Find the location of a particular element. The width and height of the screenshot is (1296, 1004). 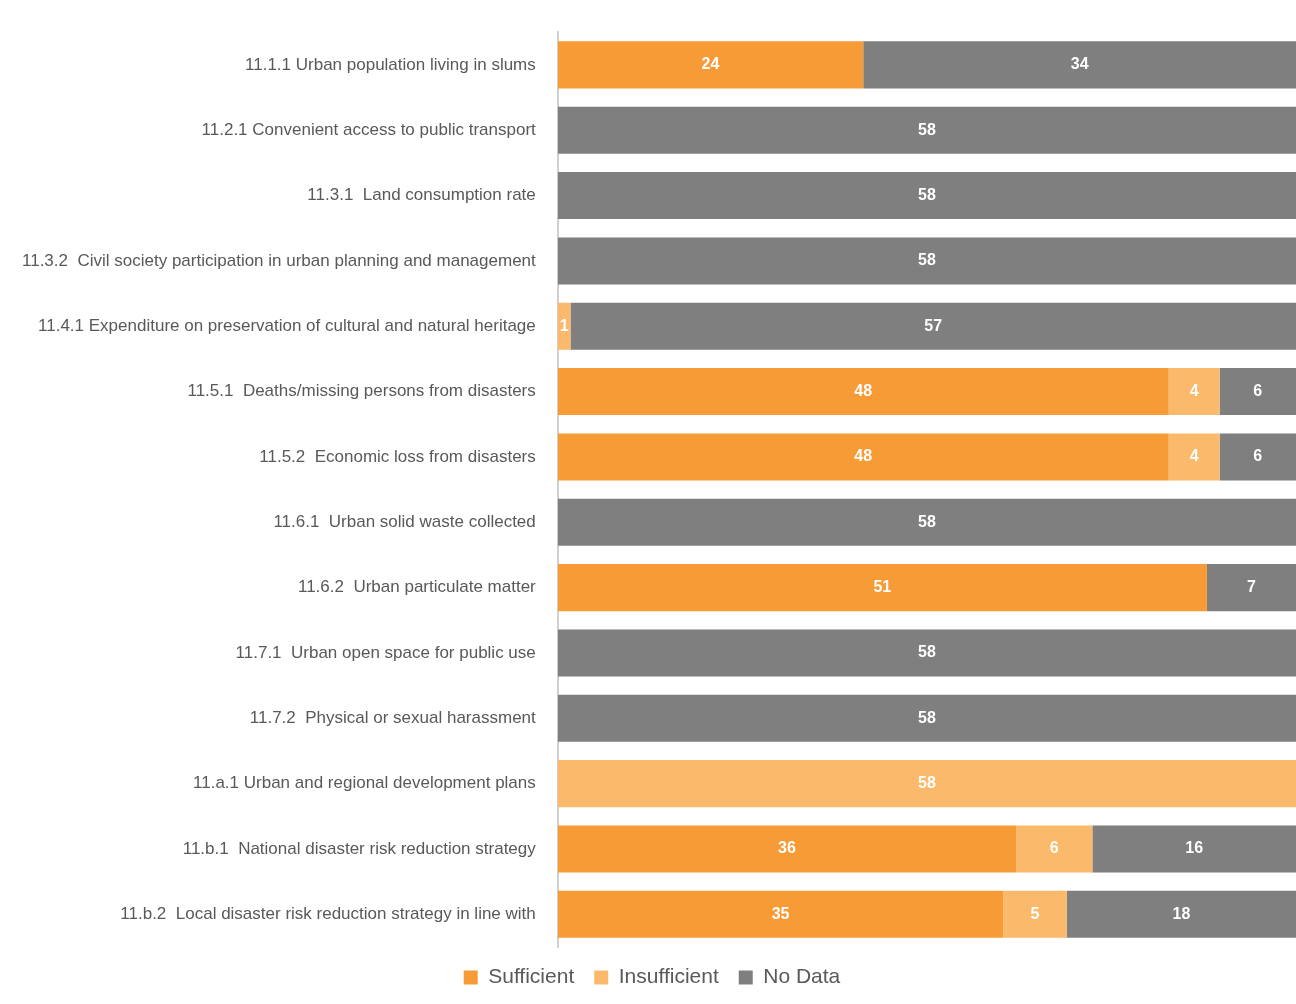

data-label: 36 is located at coordinates (786, 848).